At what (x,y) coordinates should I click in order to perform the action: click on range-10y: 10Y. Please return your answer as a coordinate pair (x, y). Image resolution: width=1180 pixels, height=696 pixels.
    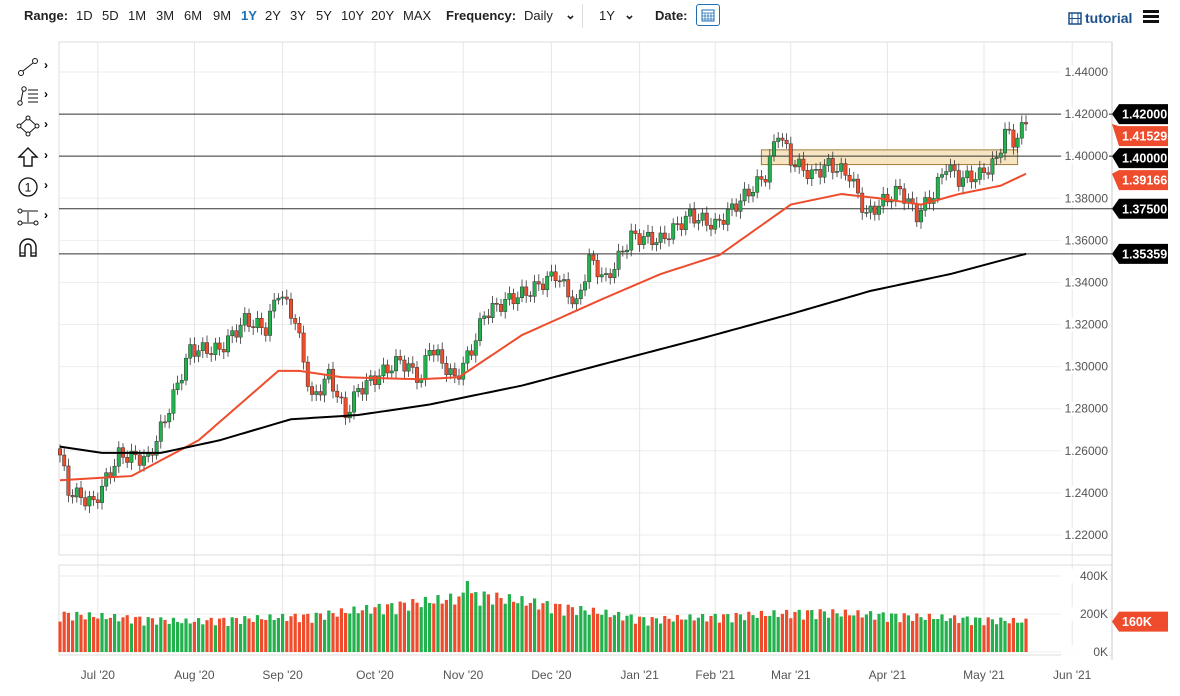
    Looking at the image, I should click on (353, 15).